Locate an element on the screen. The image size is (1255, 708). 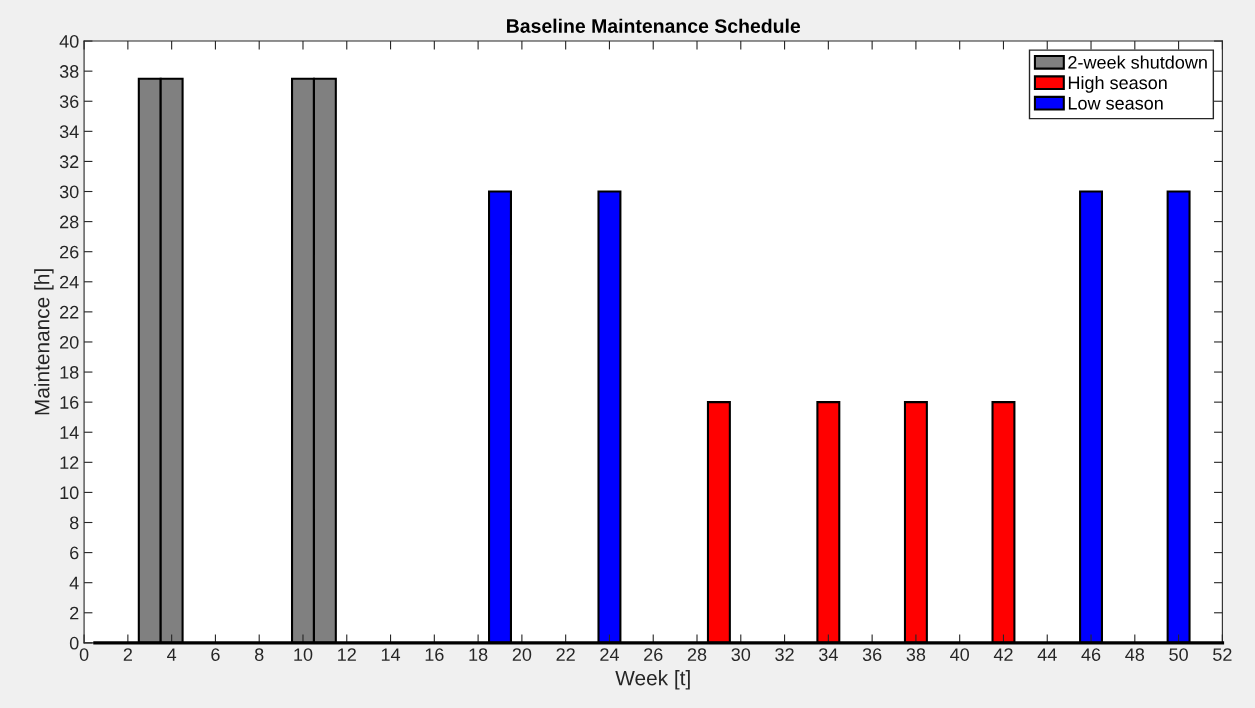
y-tick-label: 8 is located at coordinates (74, 523).